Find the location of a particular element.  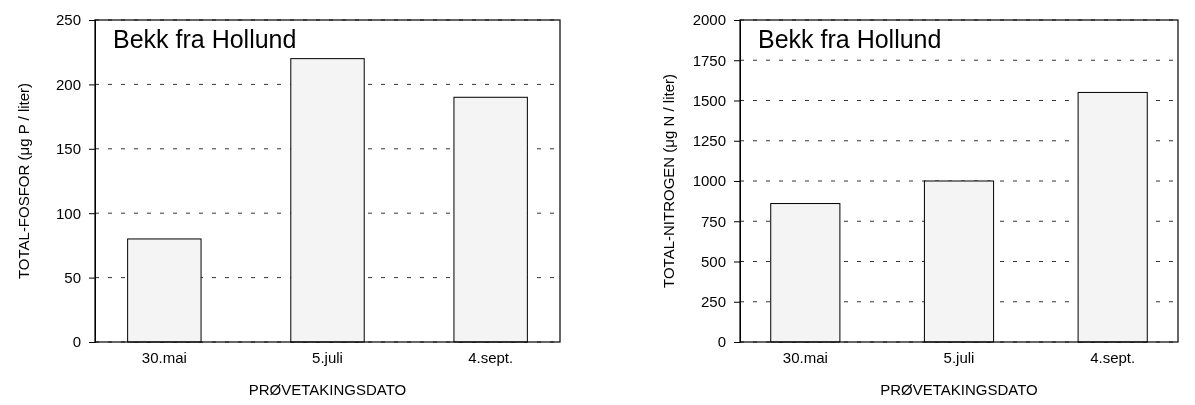

y-tick-label: 1000 is located at coordinates (709, 181).